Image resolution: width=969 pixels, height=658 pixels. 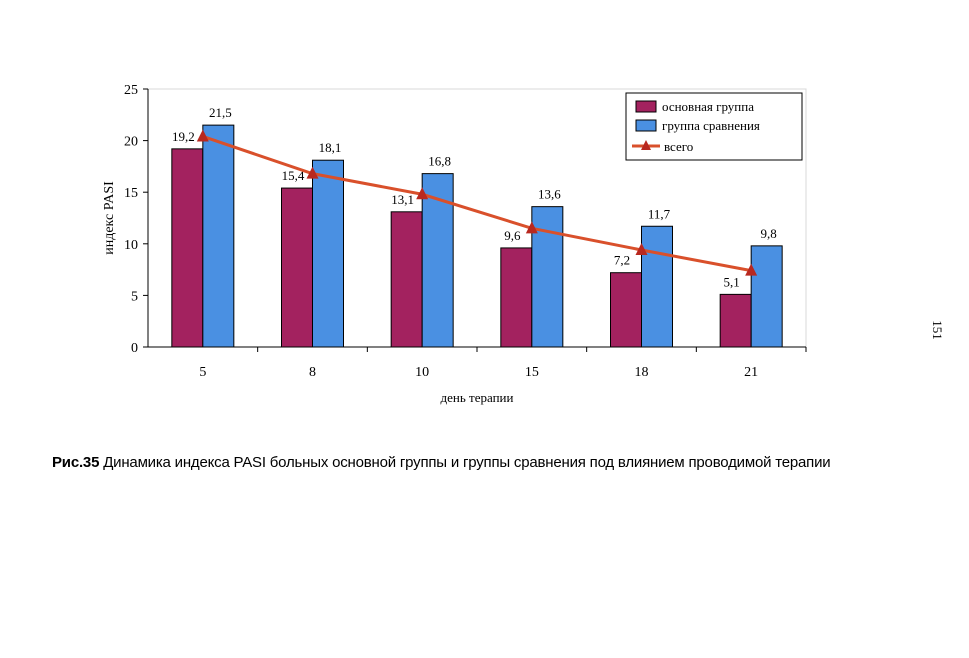 What do you see at coordinates (439, 161) in the screenshot?
I see `data-label: 16,8` at bounding box center [439, 161].